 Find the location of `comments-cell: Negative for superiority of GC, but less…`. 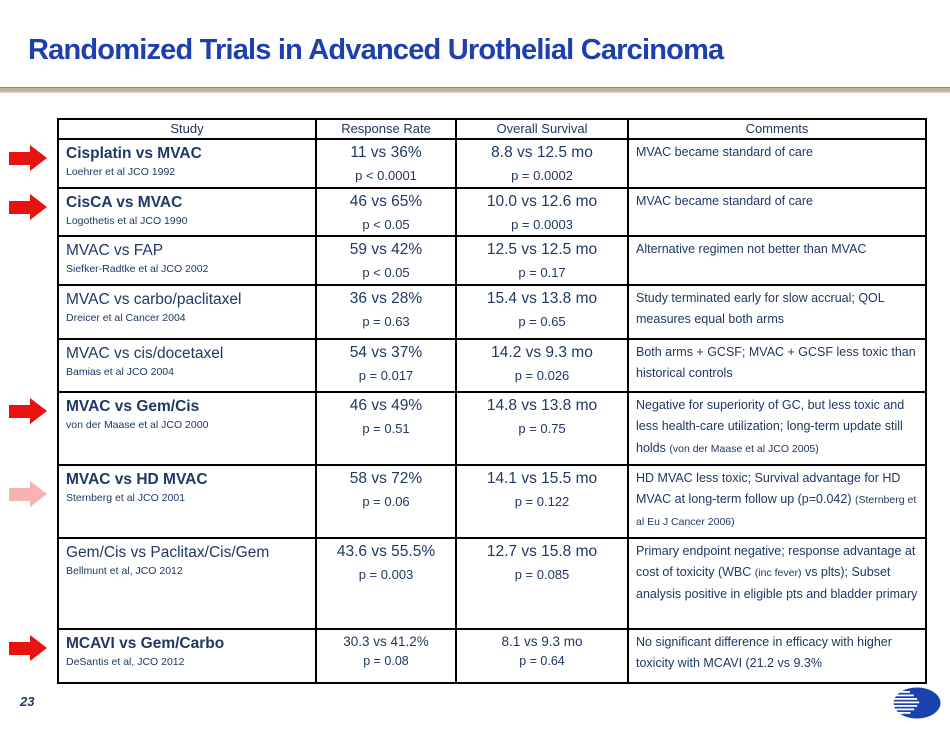

comments-cell: Negative for superiority of GC, but less… is located at coordinates (777, 428).